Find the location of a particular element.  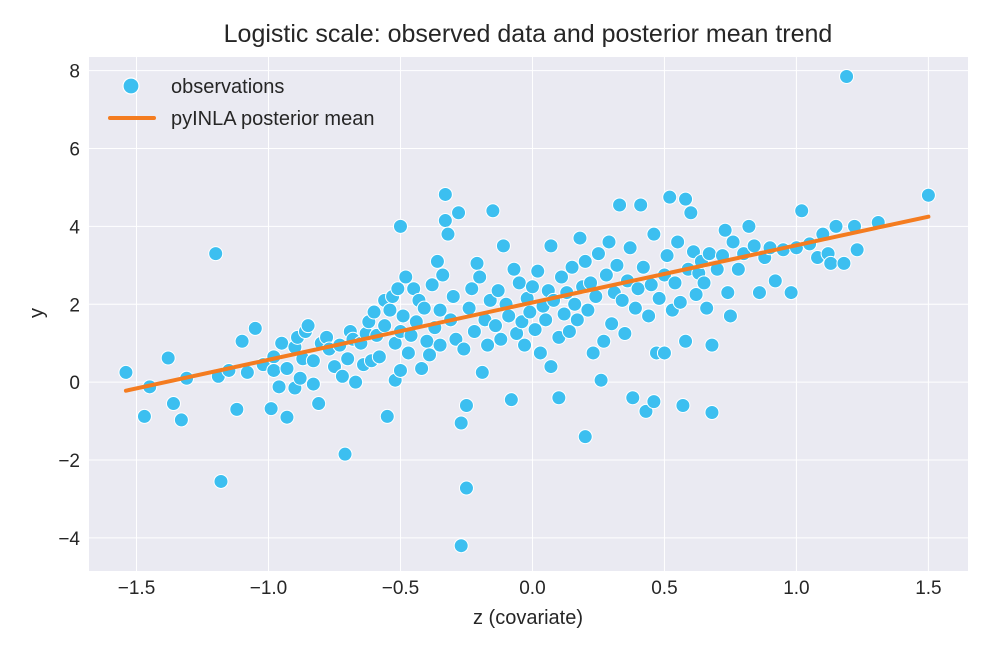

y-tick-label: 8 is located at coordinates (74, 72).